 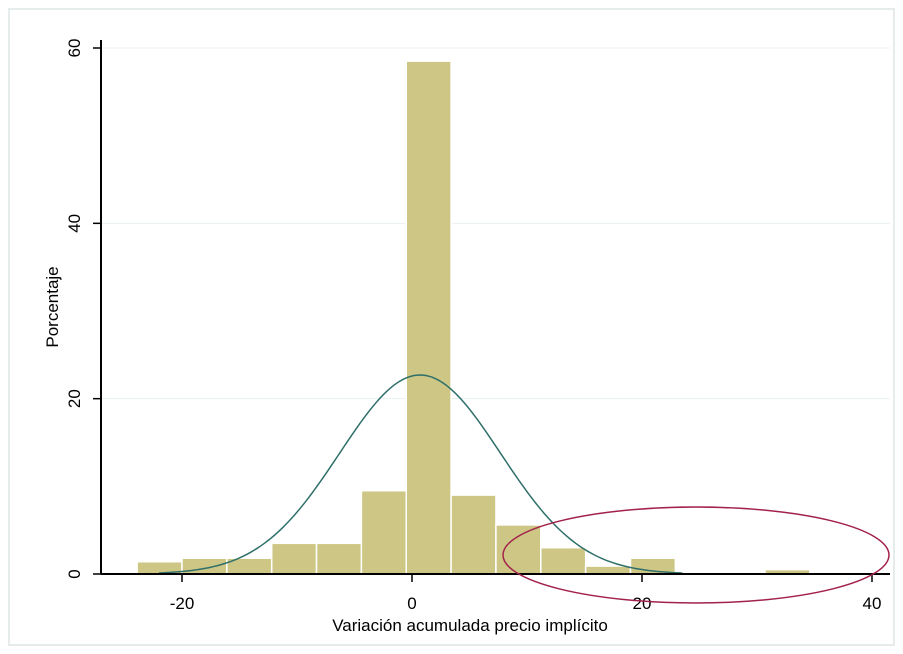 What do you see at coordinates (74, 398) in the screenshot?
I see `y-tick-label-20: 20` at bounding box center [74, 398].